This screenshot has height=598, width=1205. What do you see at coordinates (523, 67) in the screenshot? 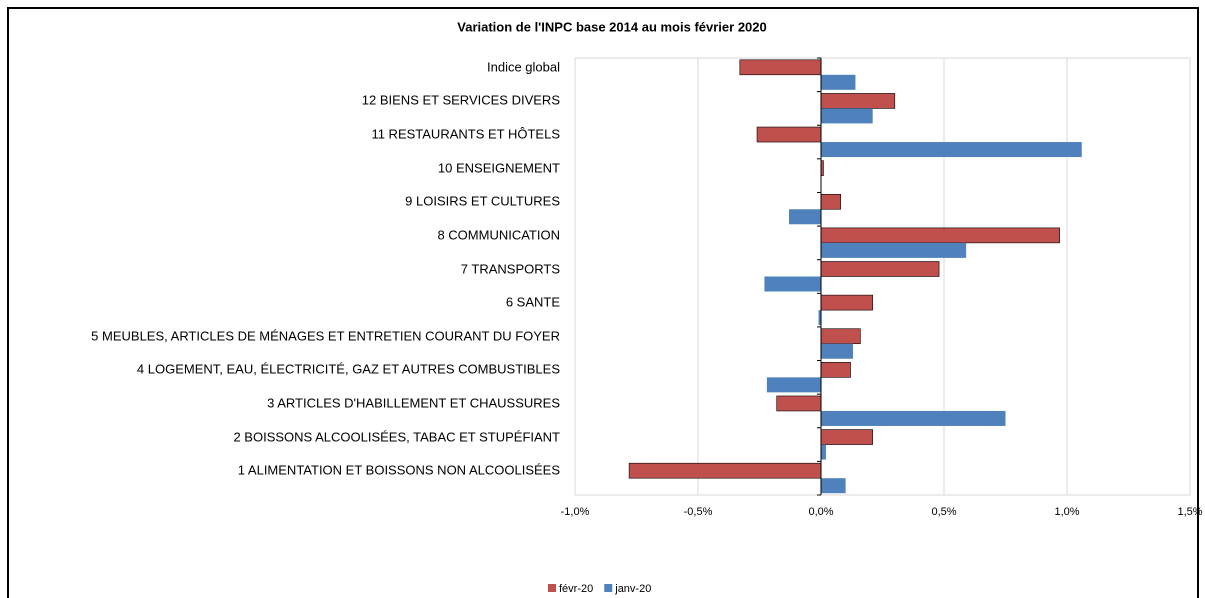
I see `y-tick-label: Indice global` at bounding box center [523, 67].